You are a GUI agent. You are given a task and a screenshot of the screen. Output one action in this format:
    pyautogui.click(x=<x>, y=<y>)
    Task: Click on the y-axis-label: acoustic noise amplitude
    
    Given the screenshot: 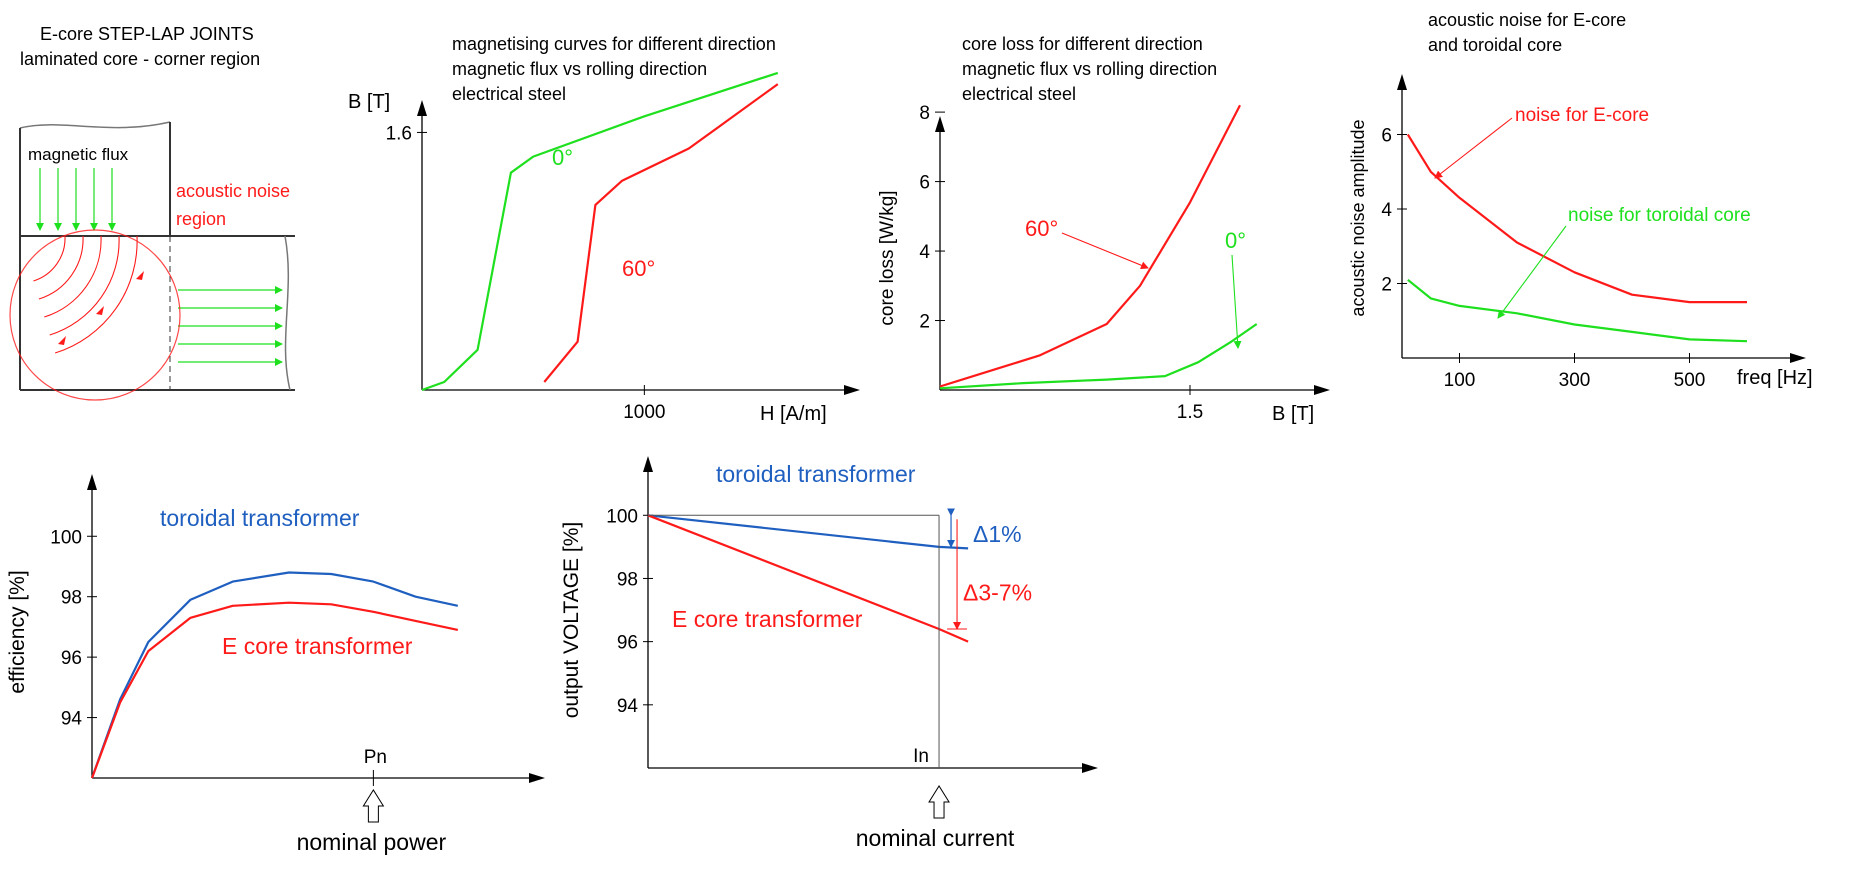 What is the action you would take?
    pyautogui.click(x=1358, y=217)
    